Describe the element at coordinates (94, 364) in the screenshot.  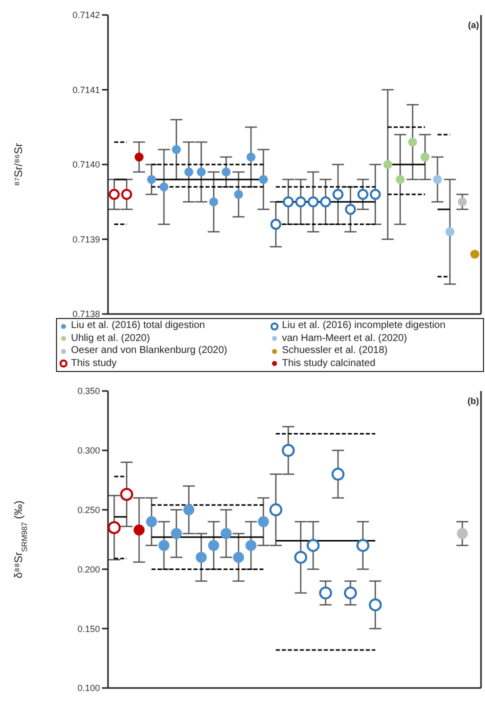
I see `legend-label: This study` at that location.